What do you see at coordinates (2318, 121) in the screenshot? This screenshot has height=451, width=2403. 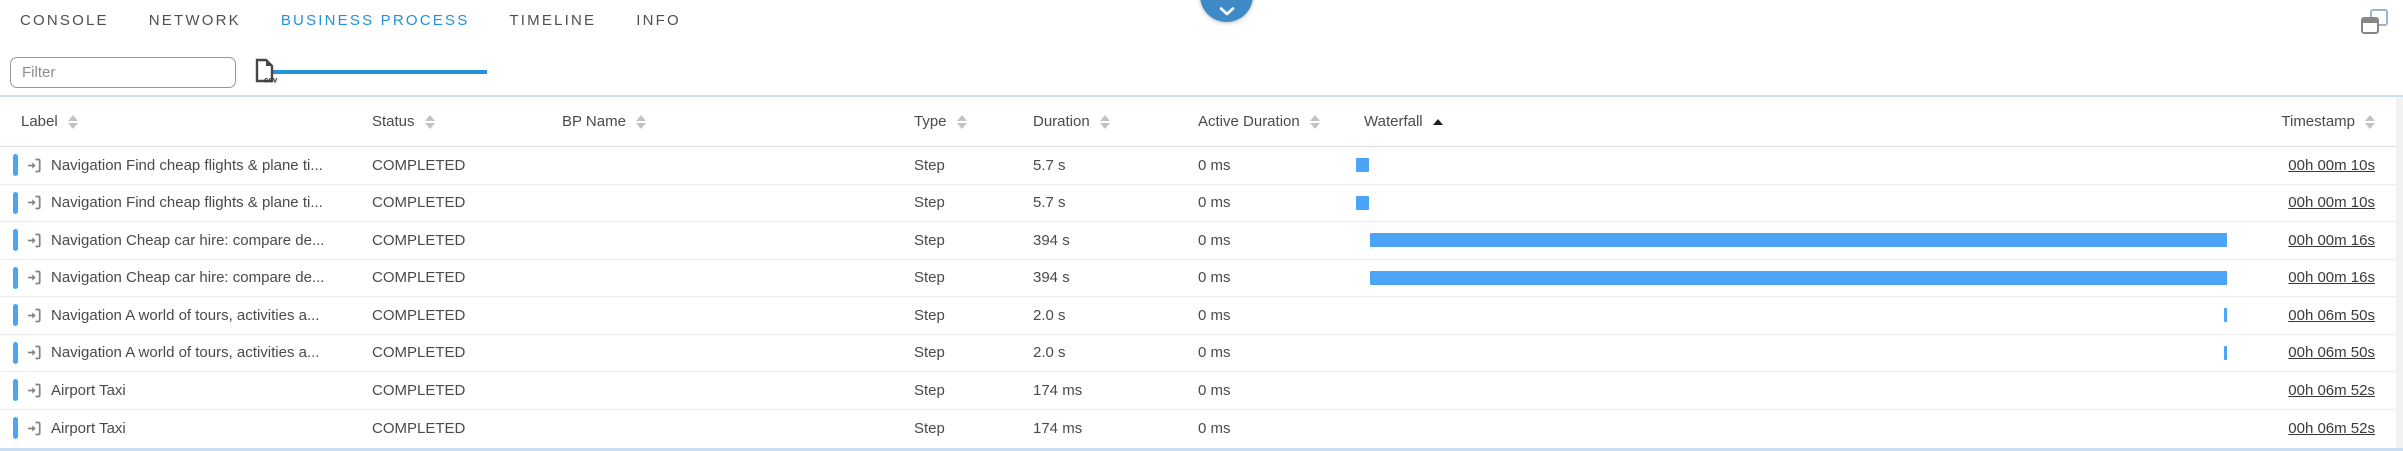 I see `column-title: Timestamp` at bounding box center [2318, 121].